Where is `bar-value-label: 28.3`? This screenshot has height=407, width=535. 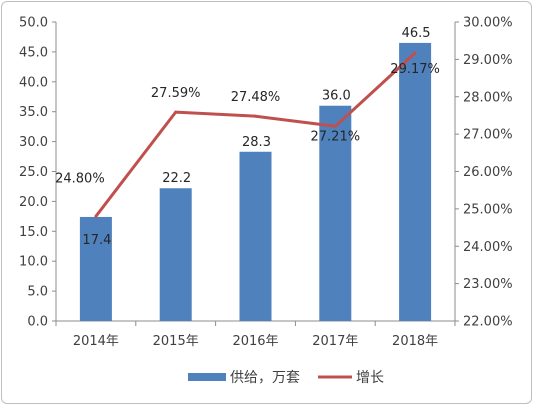 bar-value-label: 28.3 is located at coordinates (256, 142).